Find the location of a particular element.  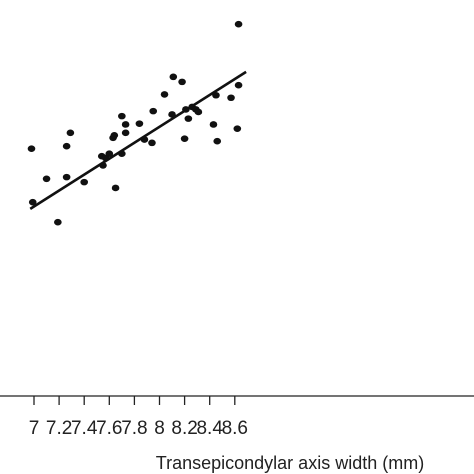

x-tick-label: 8.4 is located at coordinates (209, 428).